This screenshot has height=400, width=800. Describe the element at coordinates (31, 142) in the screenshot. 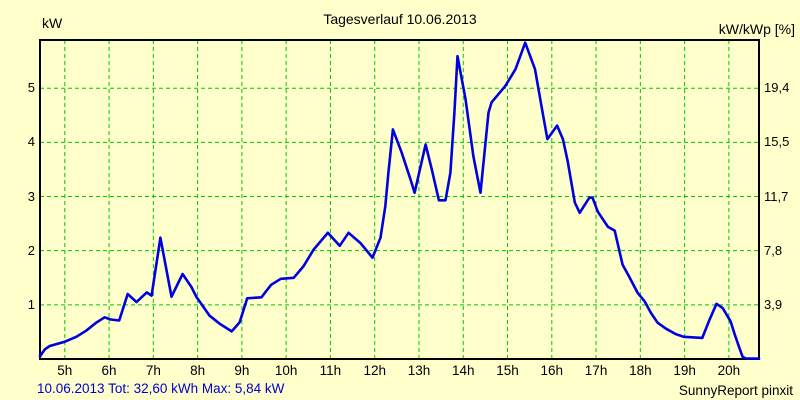

I see `left-y-tick-label: 4` at that location.